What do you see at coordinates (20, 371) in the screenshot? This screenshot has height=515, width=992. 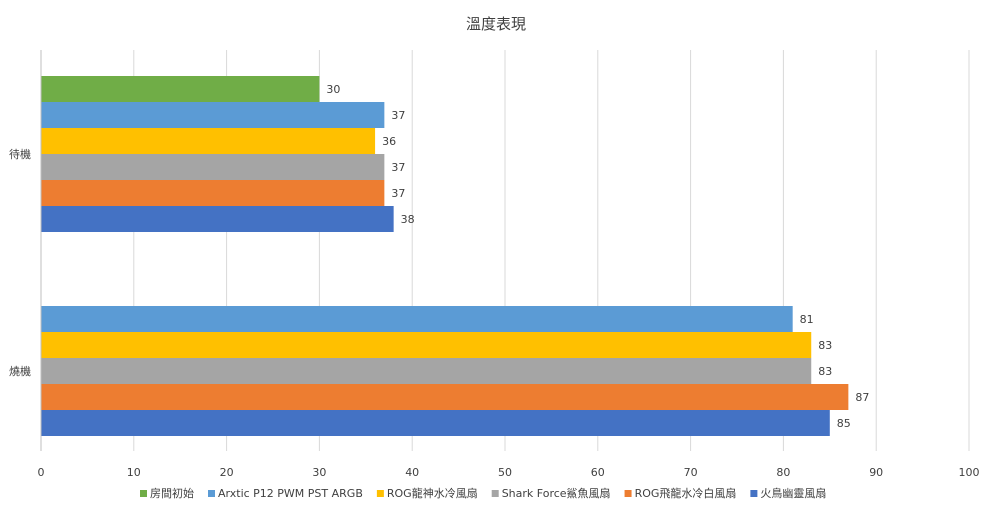 I see `category-label: 燒機` at bounding box center [20, 371].